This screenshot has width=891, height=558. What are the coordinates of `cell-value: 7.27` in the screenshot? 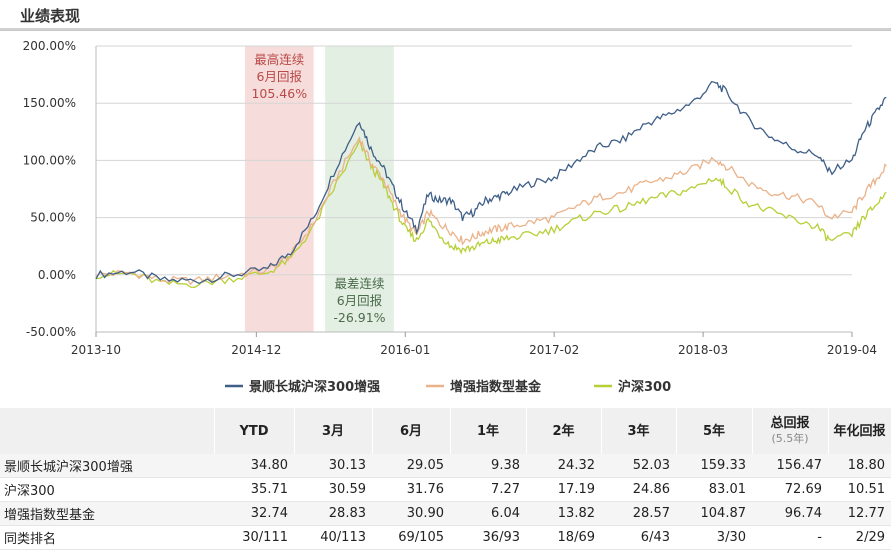 It's located at (488, 489).